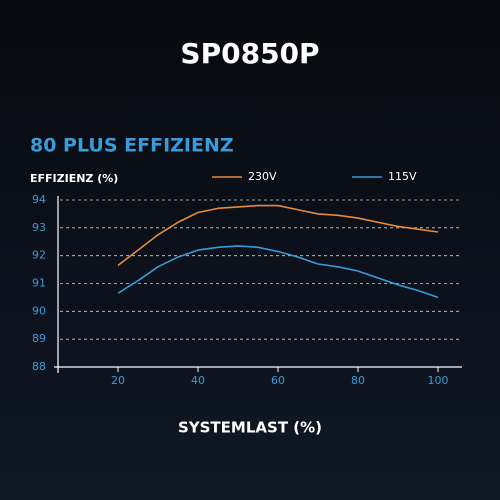 This screenshot has height=500, width=500. Describe the element at coordinates (250, 428) in the screenshot. I see `x-axis-label: SYSTEMLAST (%)` at that location.